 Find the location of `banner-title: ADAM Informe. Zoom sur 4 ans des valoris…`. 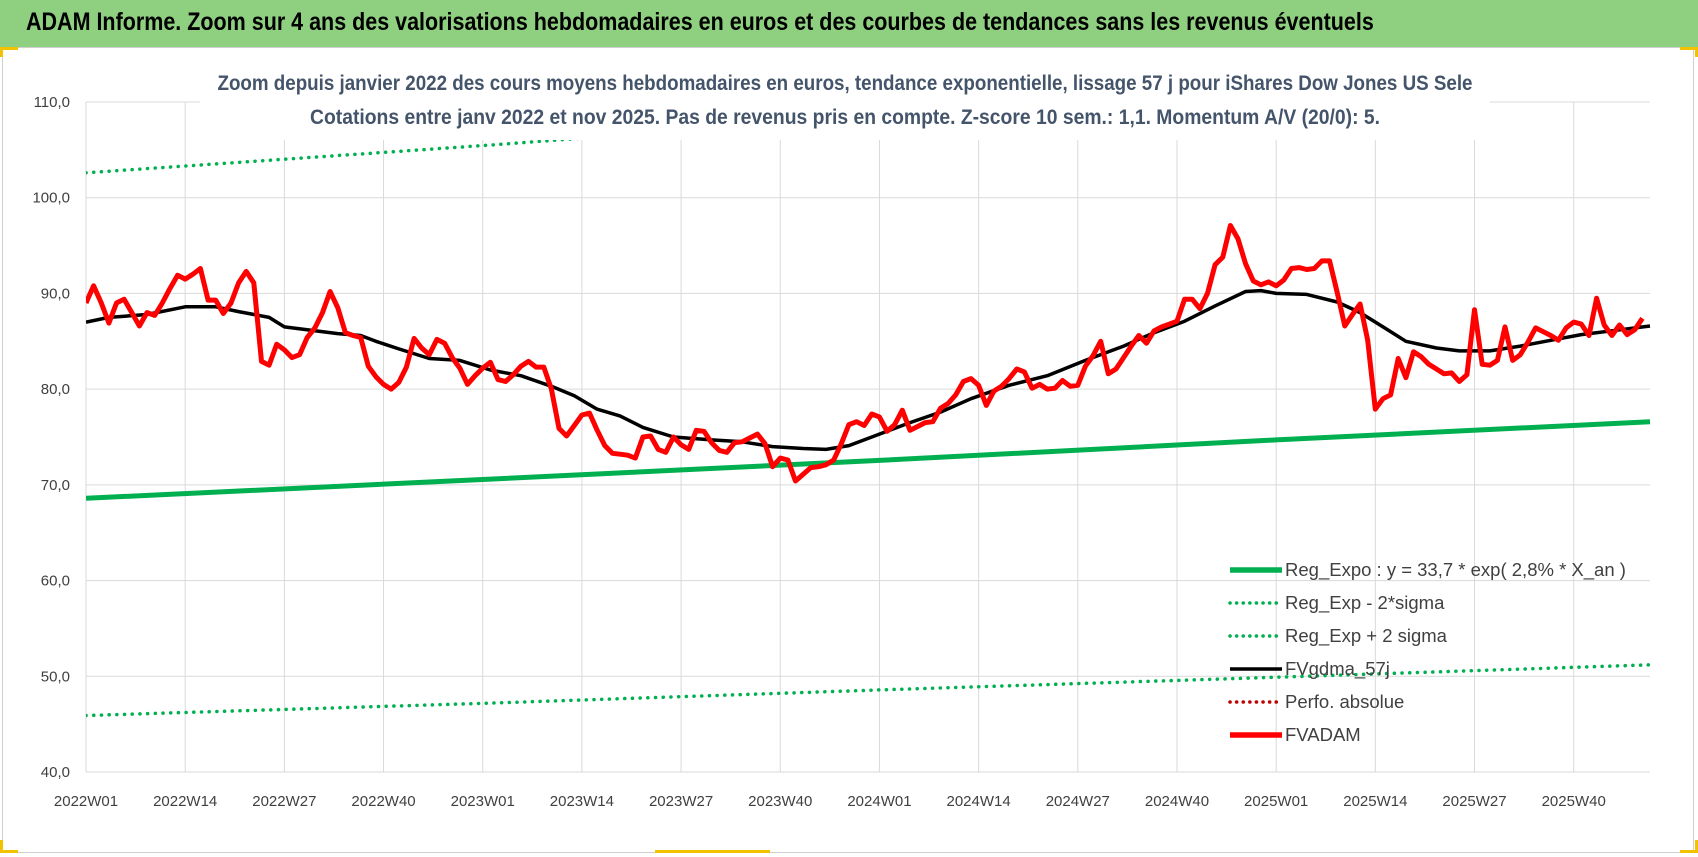

banner-title: ADAM Informe. Zoom sur 4 ans des valoris… is located at coordinates (700, 22).